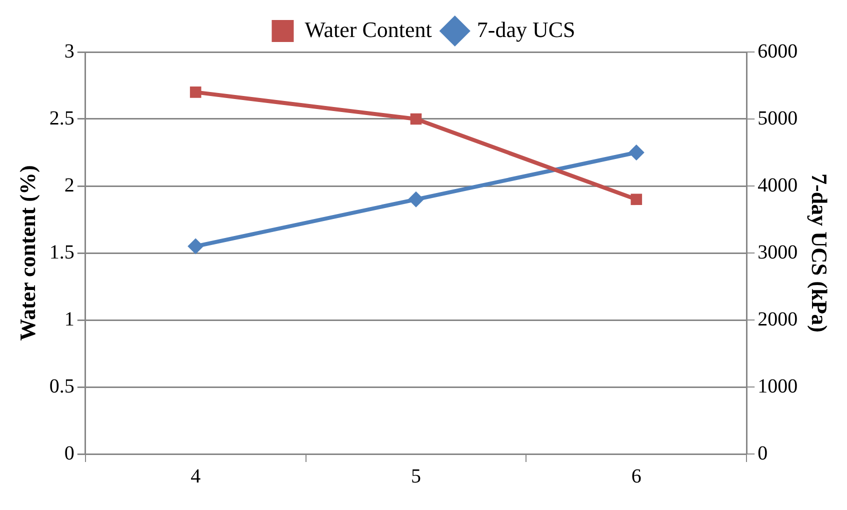 Image resolution: width=847 pixels, height=510 pixels. Describe the element at coordinates (69, 51) in the screenshot. I see `y-tick-label: 3` at that location.